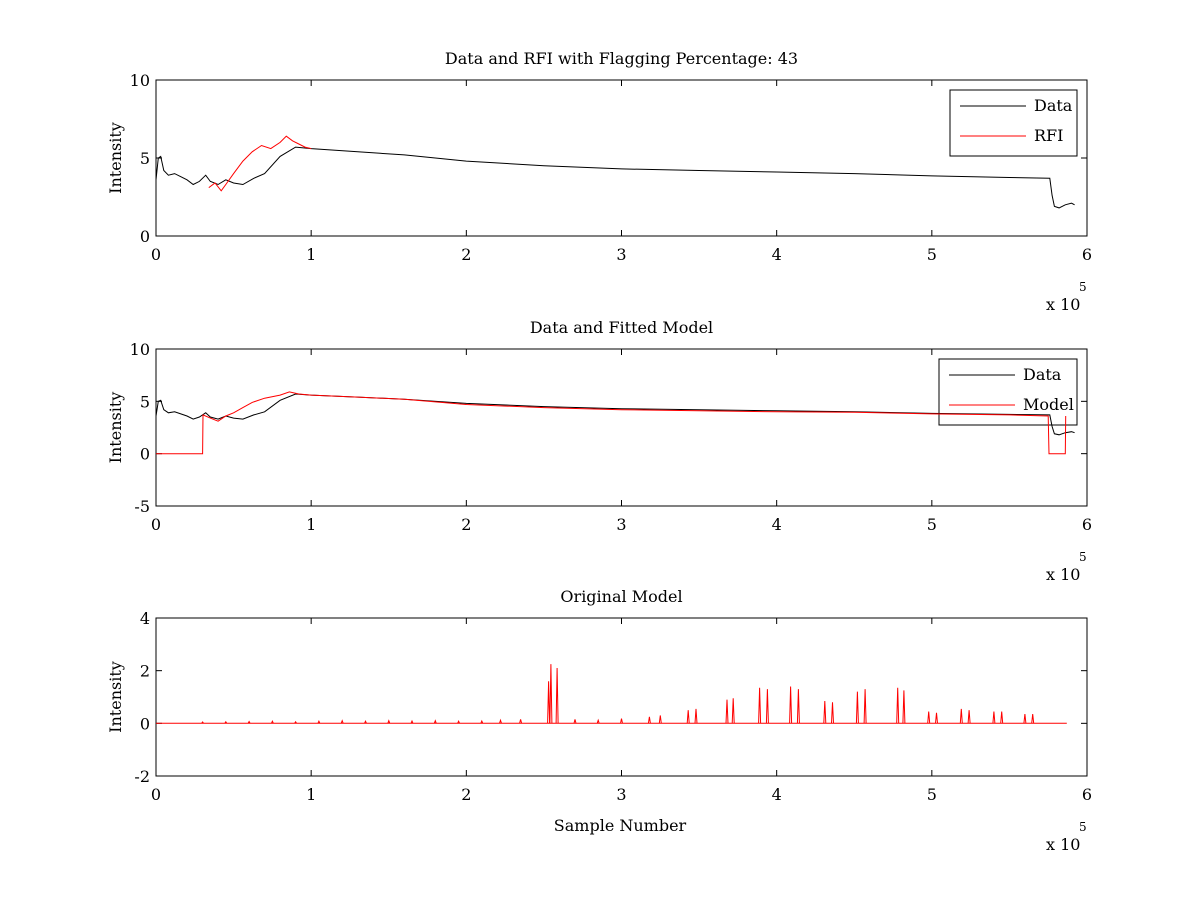  What do you see at coordinates (142, 506) in the screenshot?
I see `y-tick-label: -5` at bounding box center [142, 506].